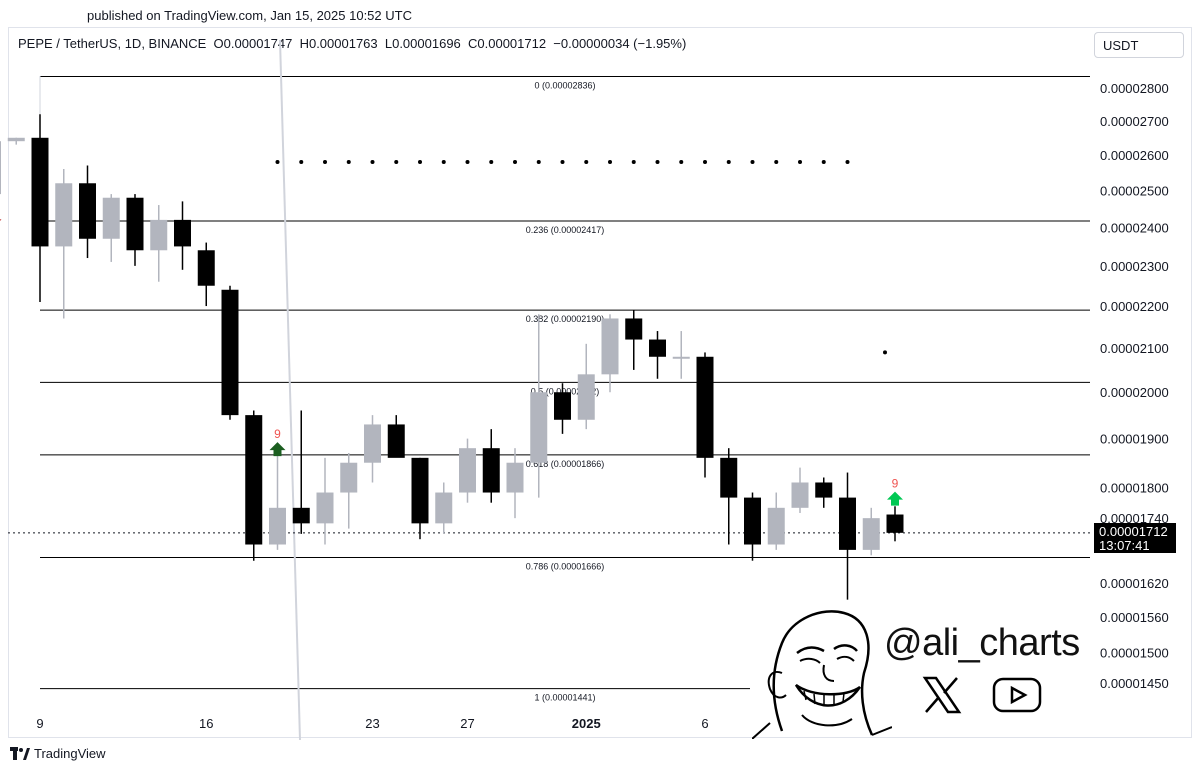 This screenshot has height=773, width=1200. I want to click on x-axis-tick-label: 16, so click(206, 723).